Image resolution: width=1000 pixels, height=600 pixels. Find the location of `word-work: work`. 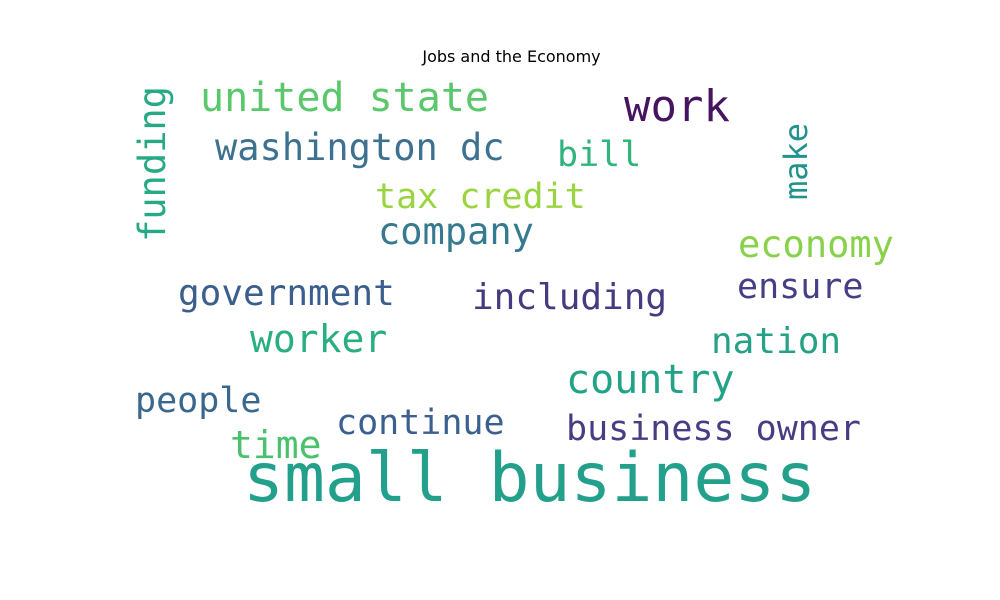

word-work: work is located at coordinates (677, 106).